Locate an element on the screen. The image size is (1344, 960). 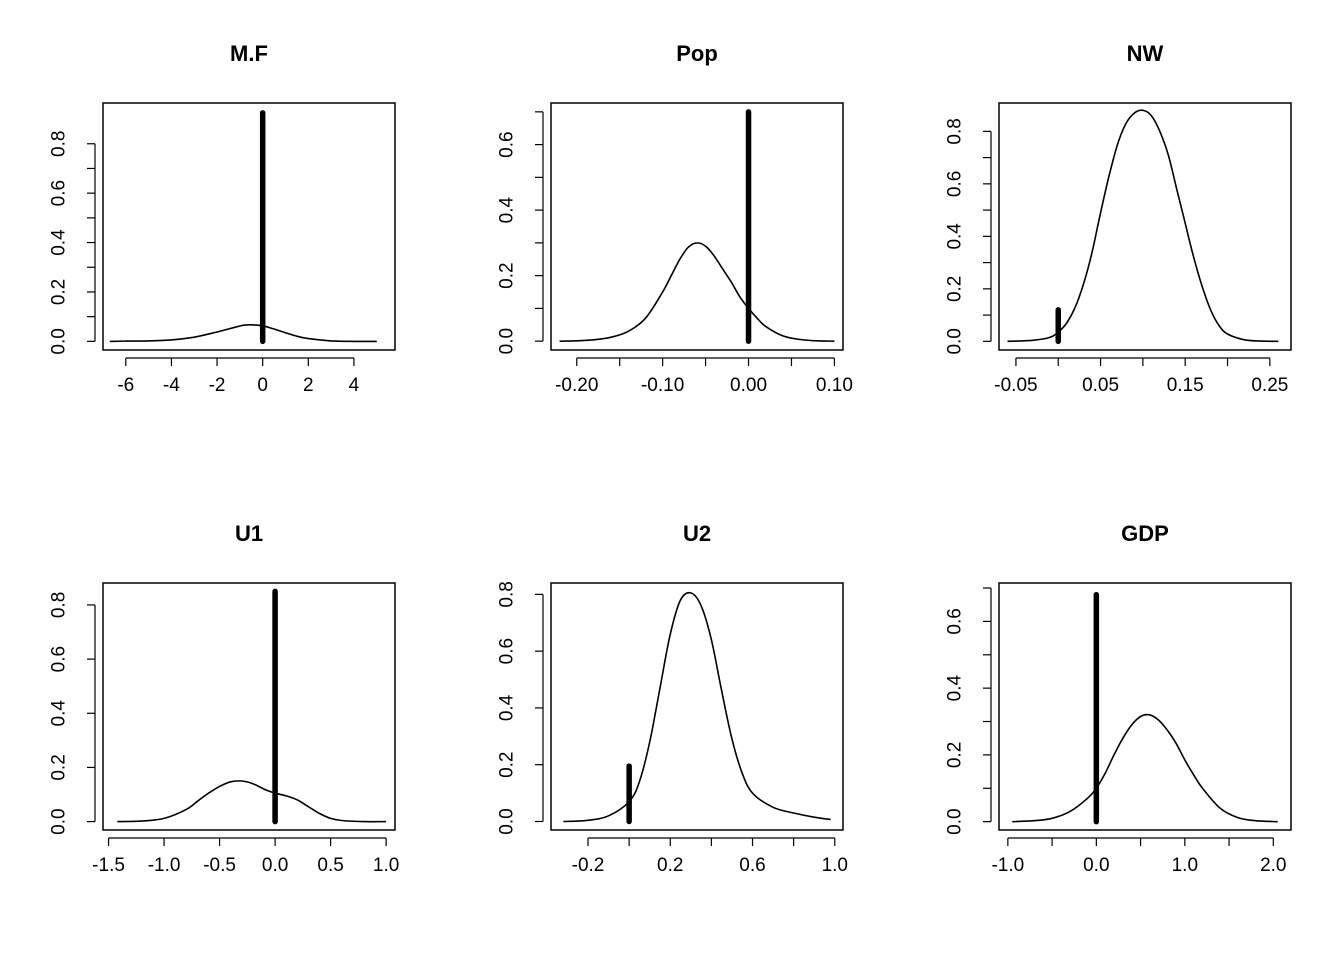
x-tick-label: -0.5 is located at coordinates (219, 865).